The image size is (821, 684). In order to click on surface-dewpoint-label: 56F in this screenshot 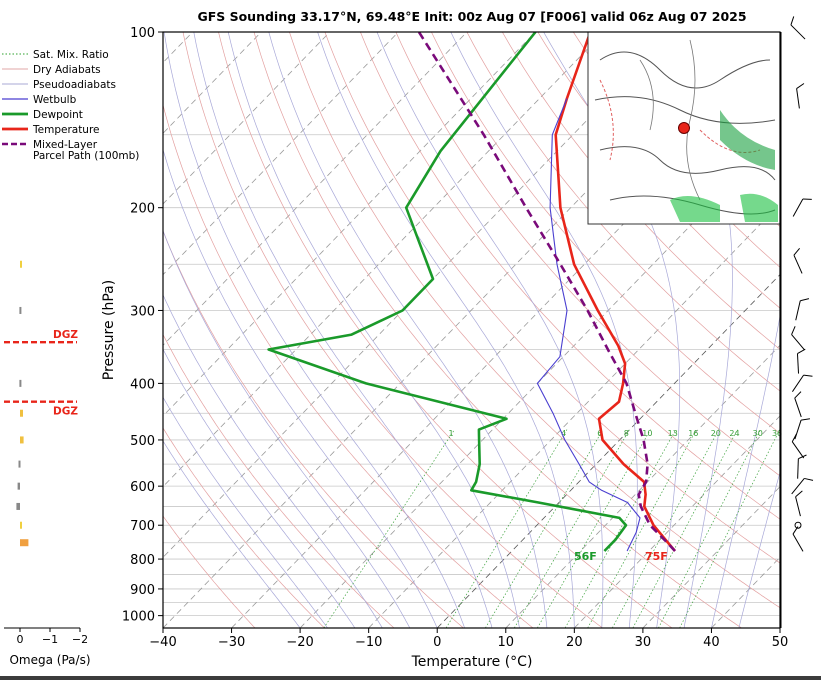, I will do `click(585, 556)`.